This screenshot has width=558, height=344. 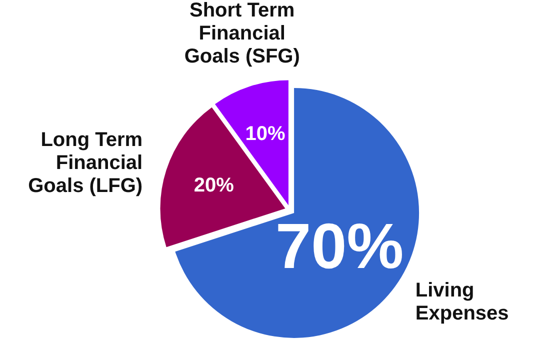 I want to click on data-label: 10%, so click(x=265, y=133).